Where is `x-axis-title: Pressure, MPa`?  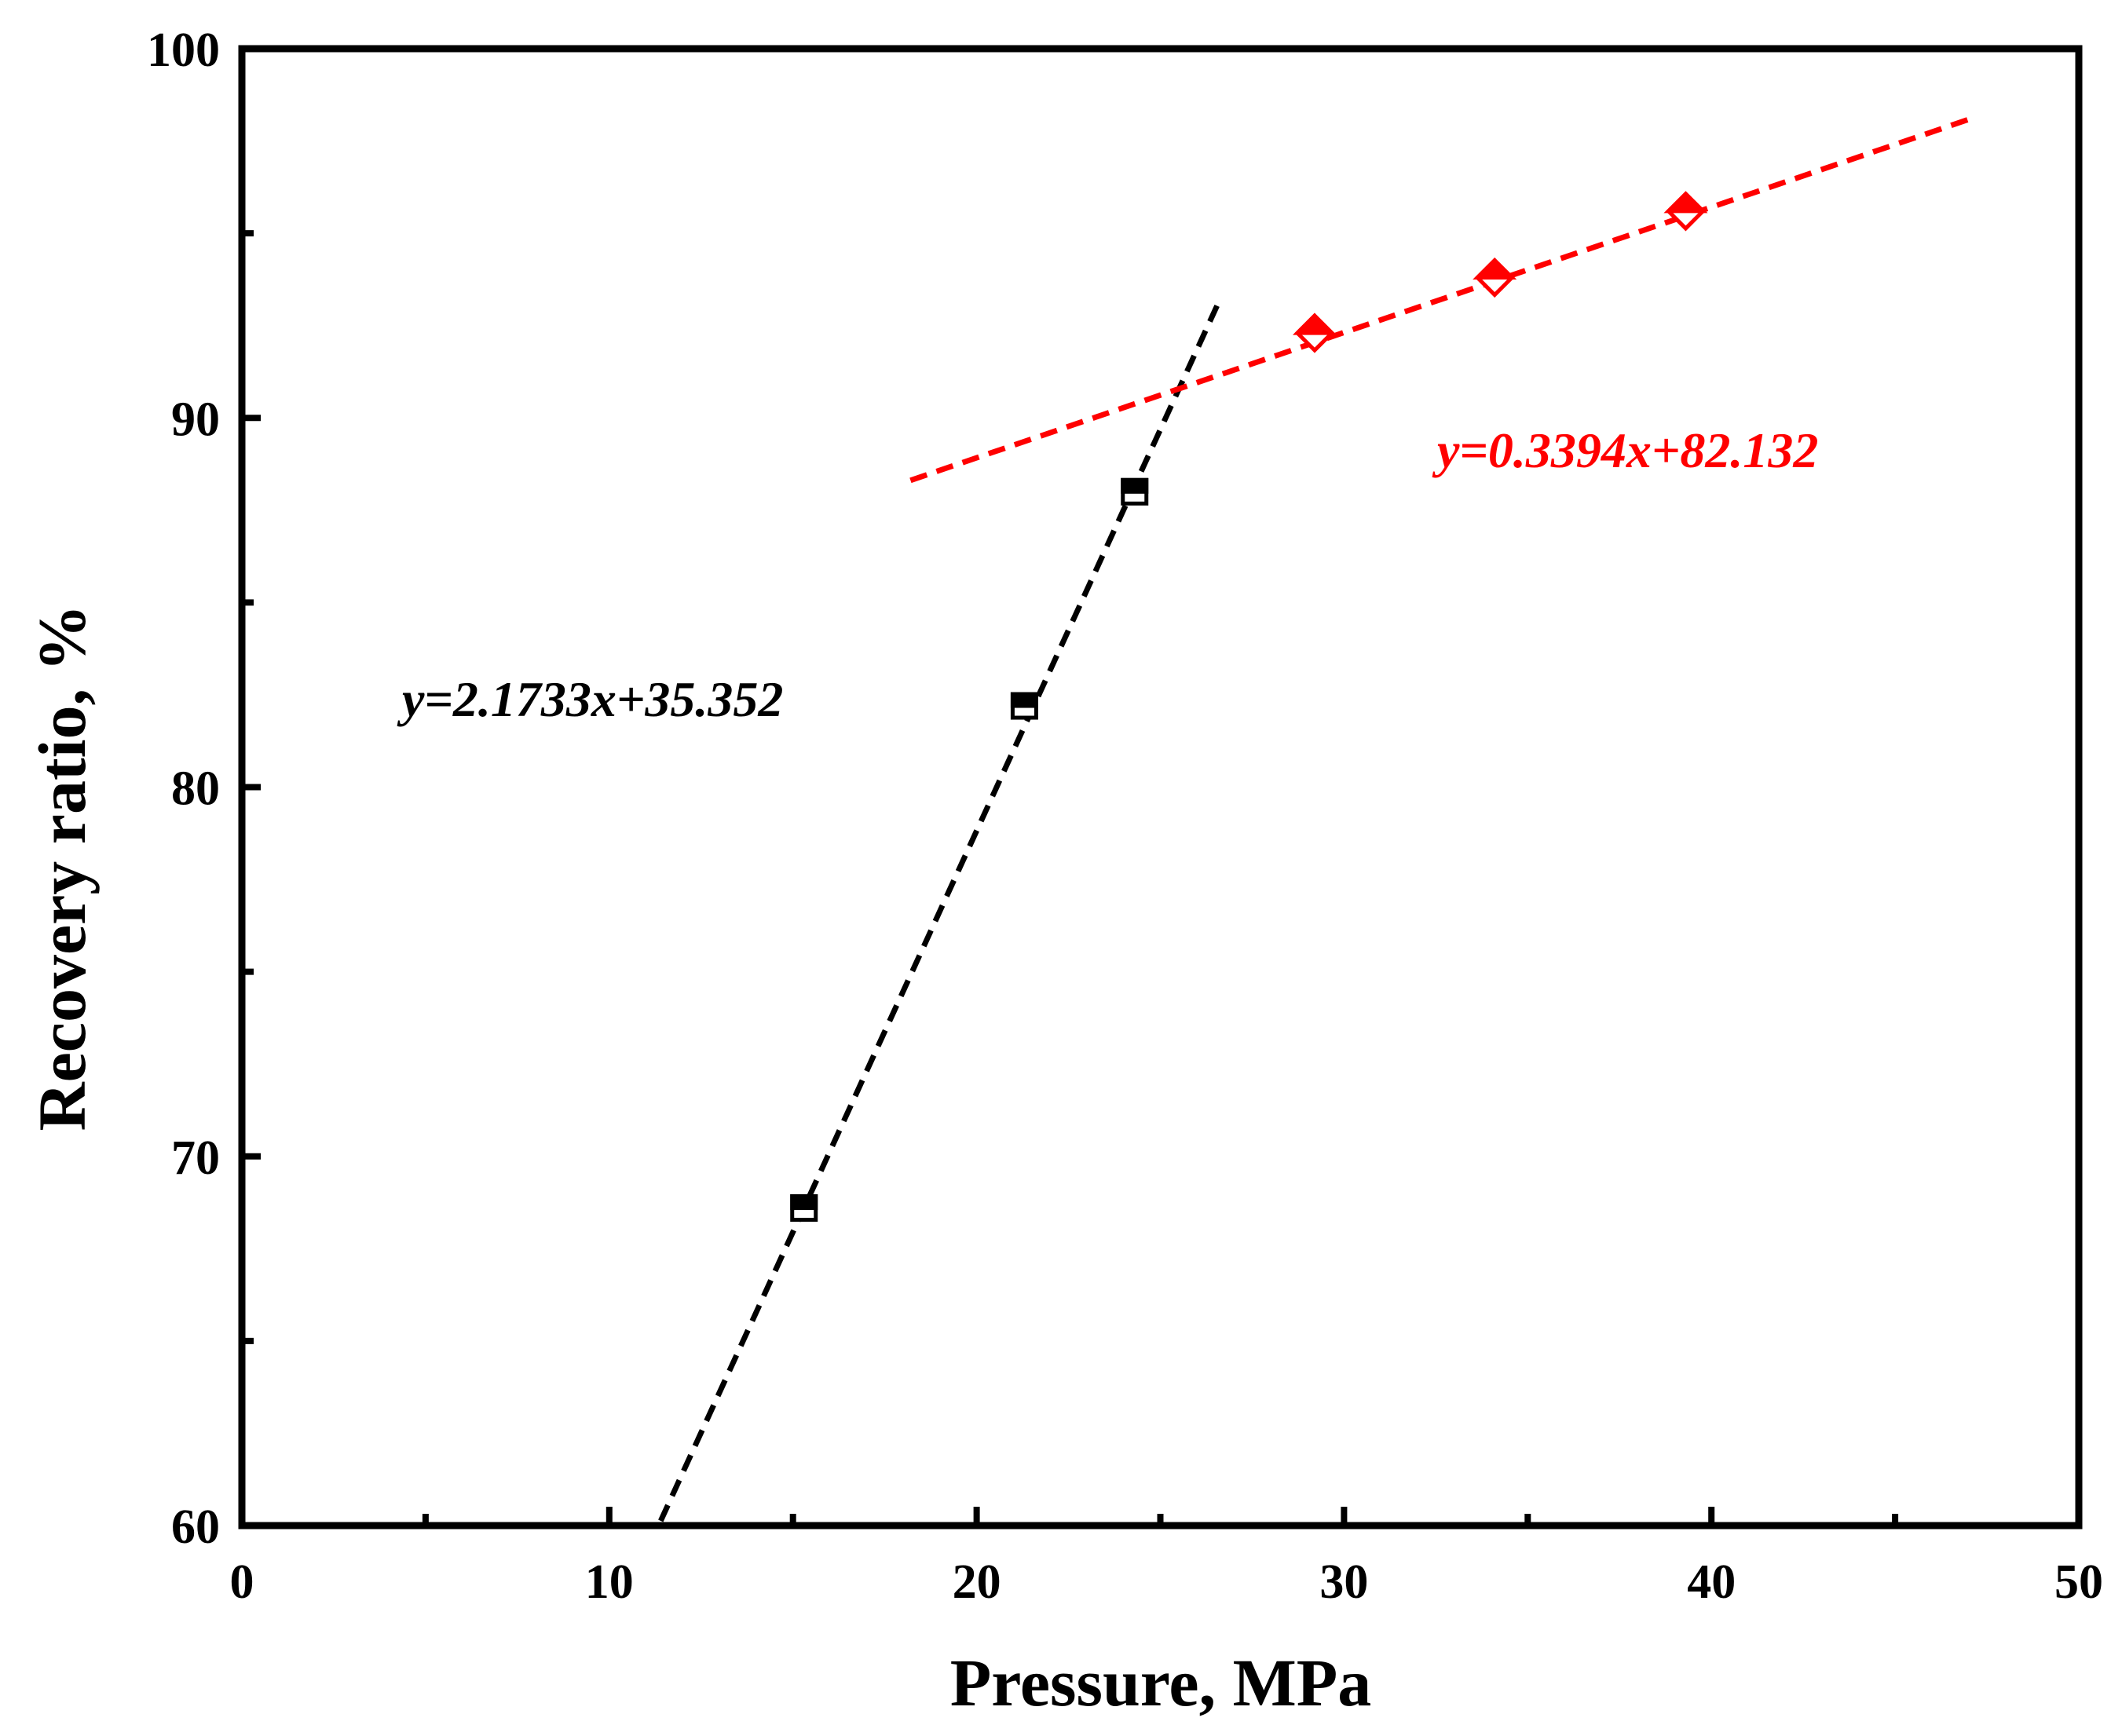 x-axis-title: Pressure, MPa is located at coordinates (1161, 1682).